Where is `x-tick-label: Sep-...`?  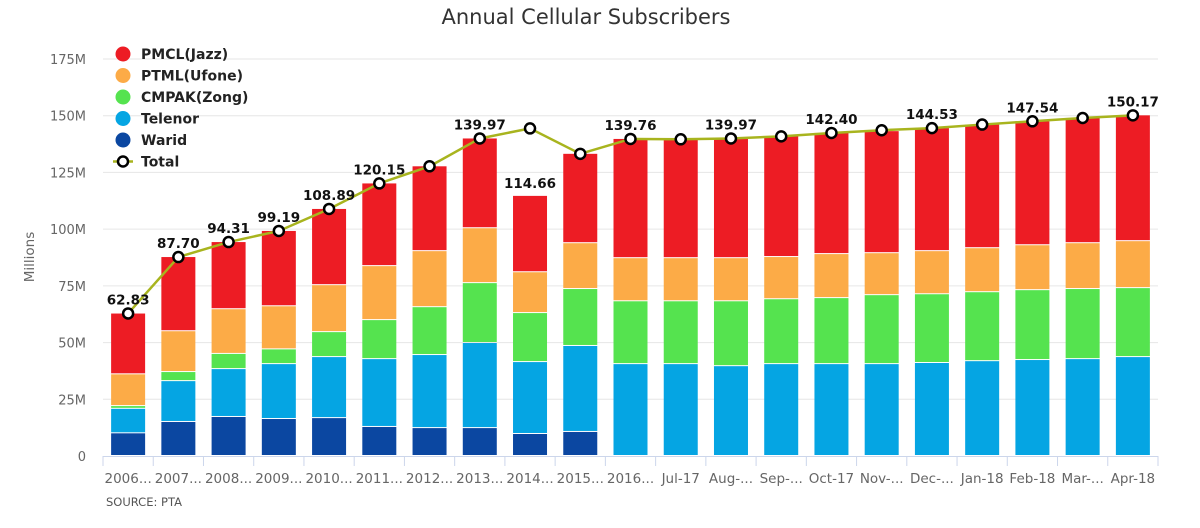
x-tick-label: Sep-... is located at coordinates (781, 479).